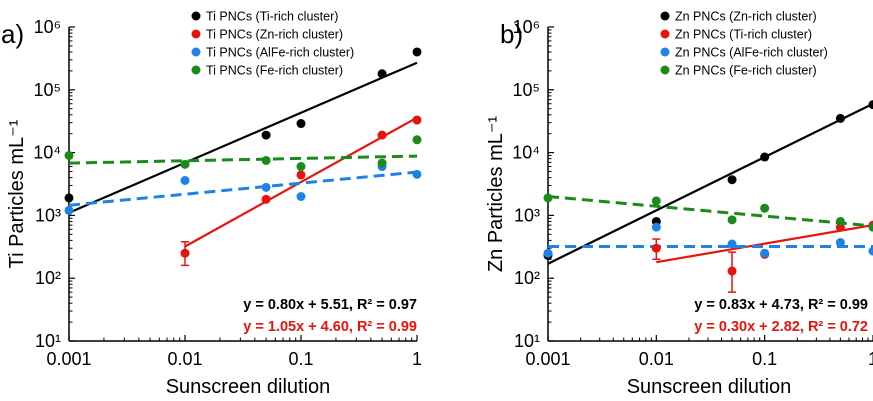 The image size is (873, 401). What do you see at coordinates (274, 35) in the screenshot?
I see `legend-label: Ti PNCs (Zn-rich cluster)` at bounding box center [274, 35].